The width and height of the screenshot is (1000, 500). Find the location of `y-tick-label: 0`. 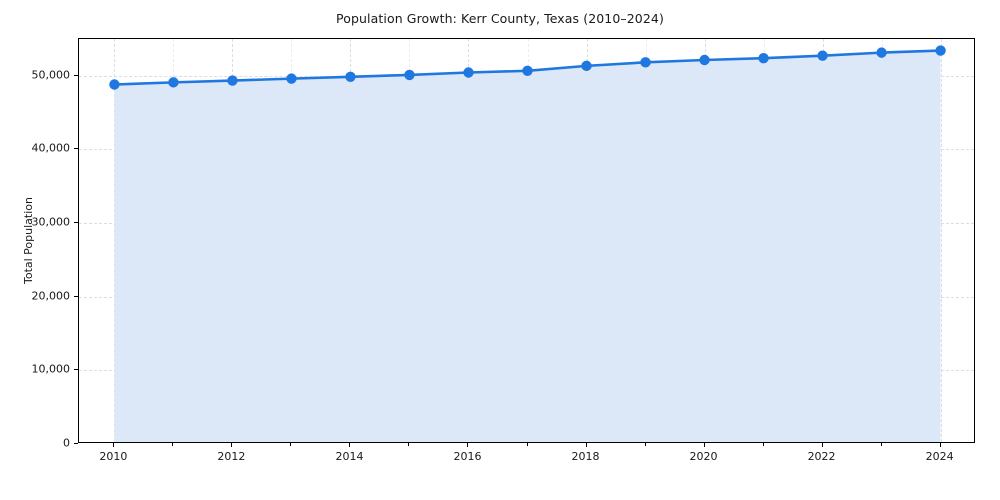

y-tick-label: 0 is located at coordinates (66, 443).